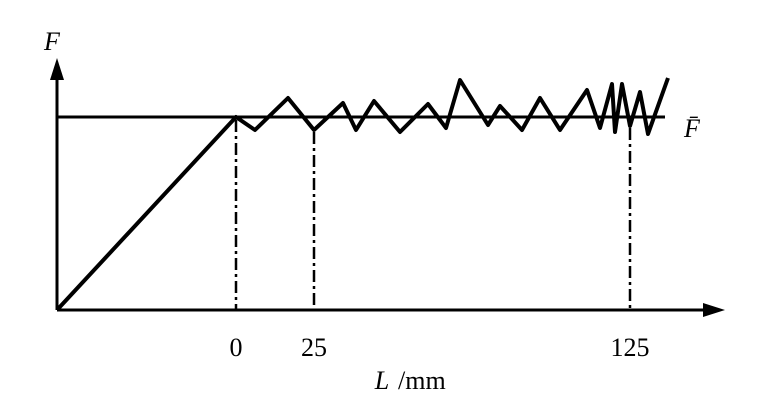 The width and height of the screenshot is (768, 413). Describe the element at coordinates (236, 347) in the screenshot. I see `x-tick-label: 0` at that location.